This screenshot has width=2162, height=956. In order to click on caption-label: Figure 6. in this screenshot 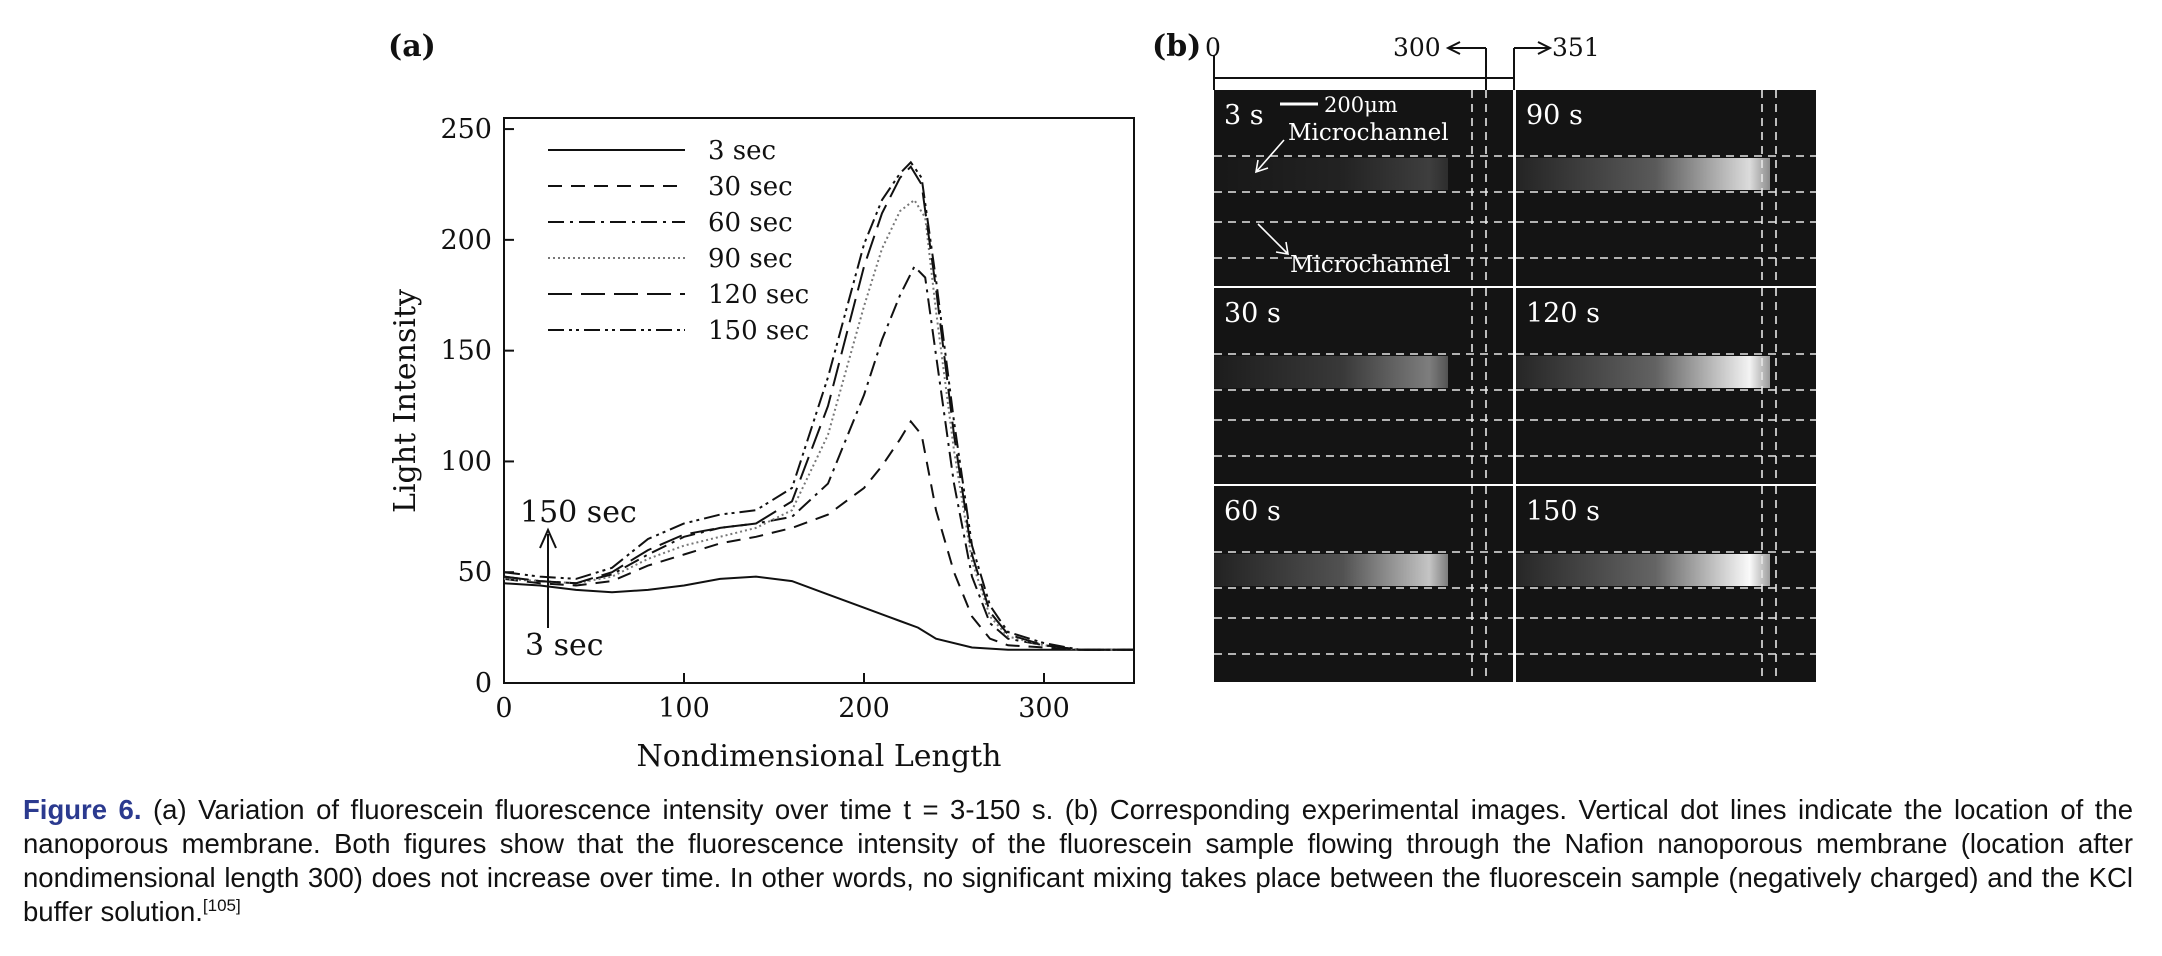, I will do `click(82, 809)`.